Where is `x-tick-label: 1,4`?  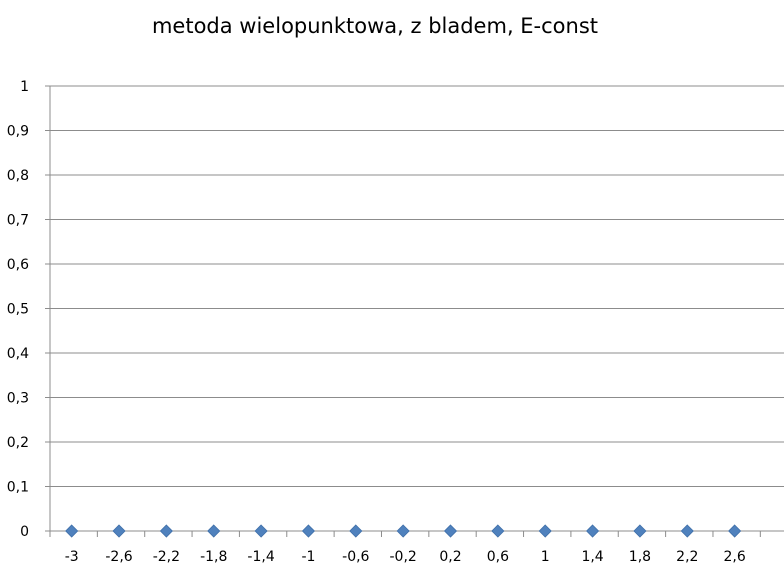 x-tick-label: 1,4 is located at coordinates (592, 557).